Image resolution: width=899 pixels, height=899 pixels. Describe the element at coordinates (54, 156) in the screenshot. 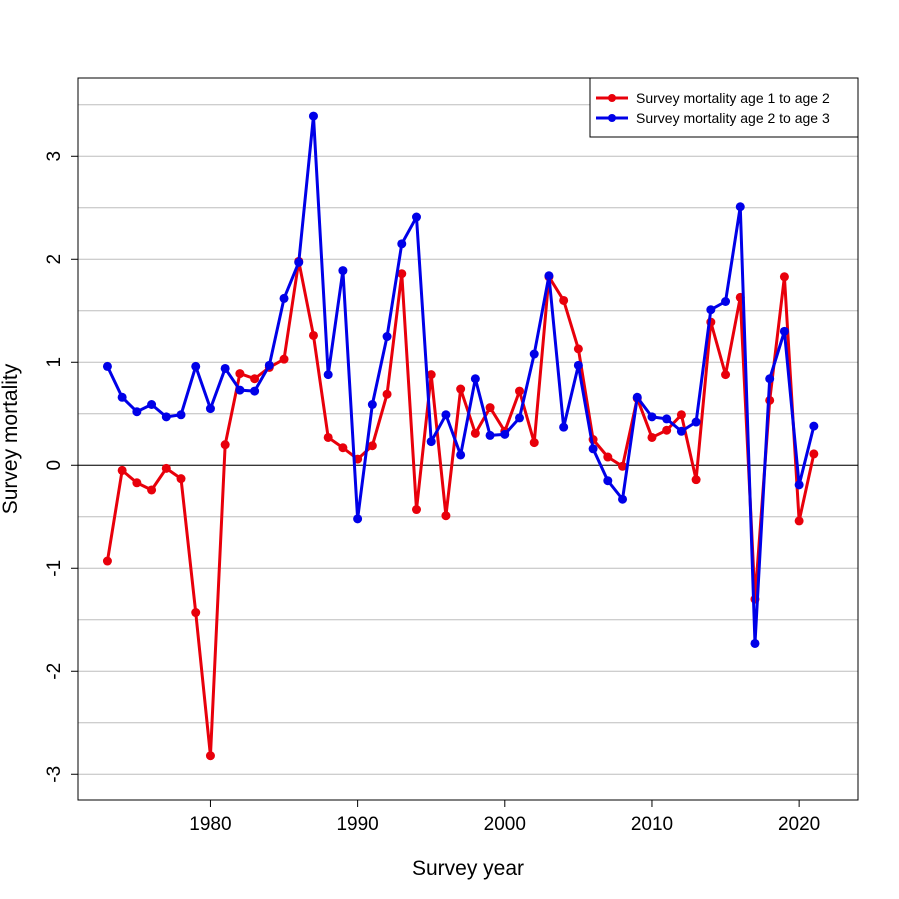

I see `y-tick-label: 3` at that location.